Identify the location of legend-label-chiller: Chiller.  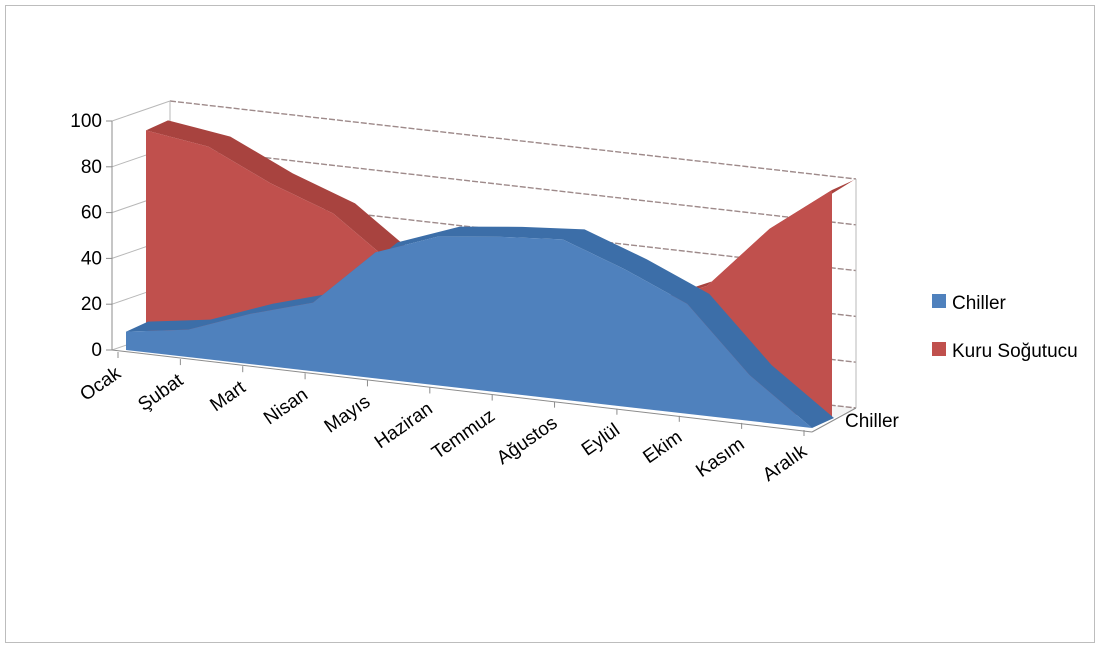
(979, 303).